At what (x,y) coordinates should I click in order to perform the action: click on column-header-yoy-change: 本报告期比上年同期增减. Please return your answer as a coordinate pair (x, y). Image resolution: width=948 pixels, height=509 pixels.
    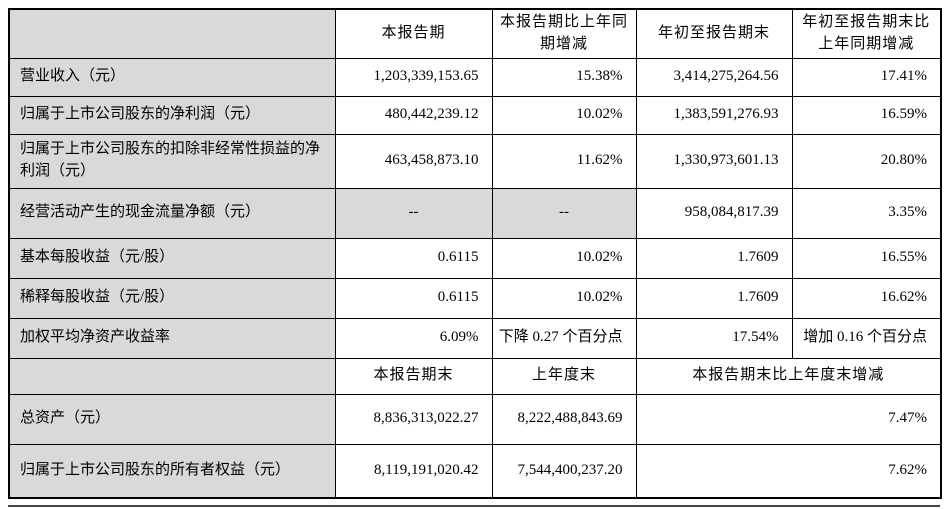
    Looking at the image, I should click on (564, 33).